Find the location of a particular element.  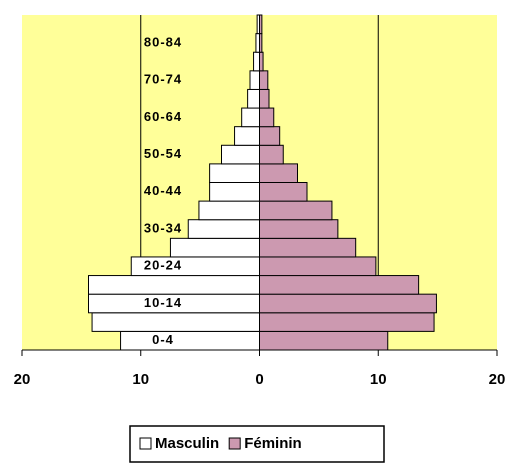

category-label: 0-4 is located at coordinates (163, 339).